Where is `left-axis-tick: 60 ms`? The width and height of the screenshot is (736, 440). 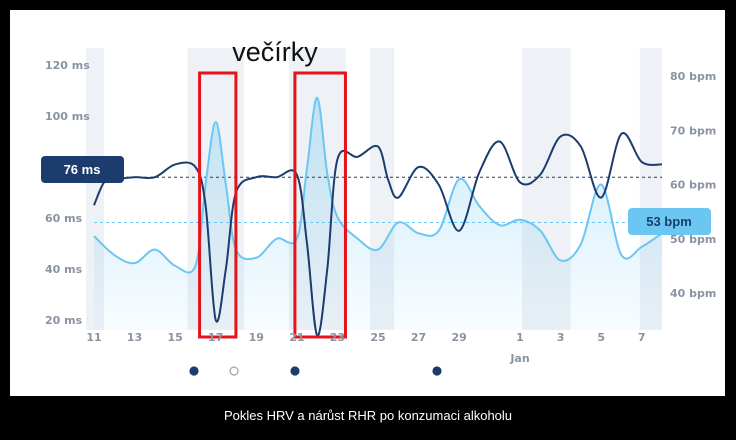
left-axis-tick: 60 ms is located at coordinates (64, 218).